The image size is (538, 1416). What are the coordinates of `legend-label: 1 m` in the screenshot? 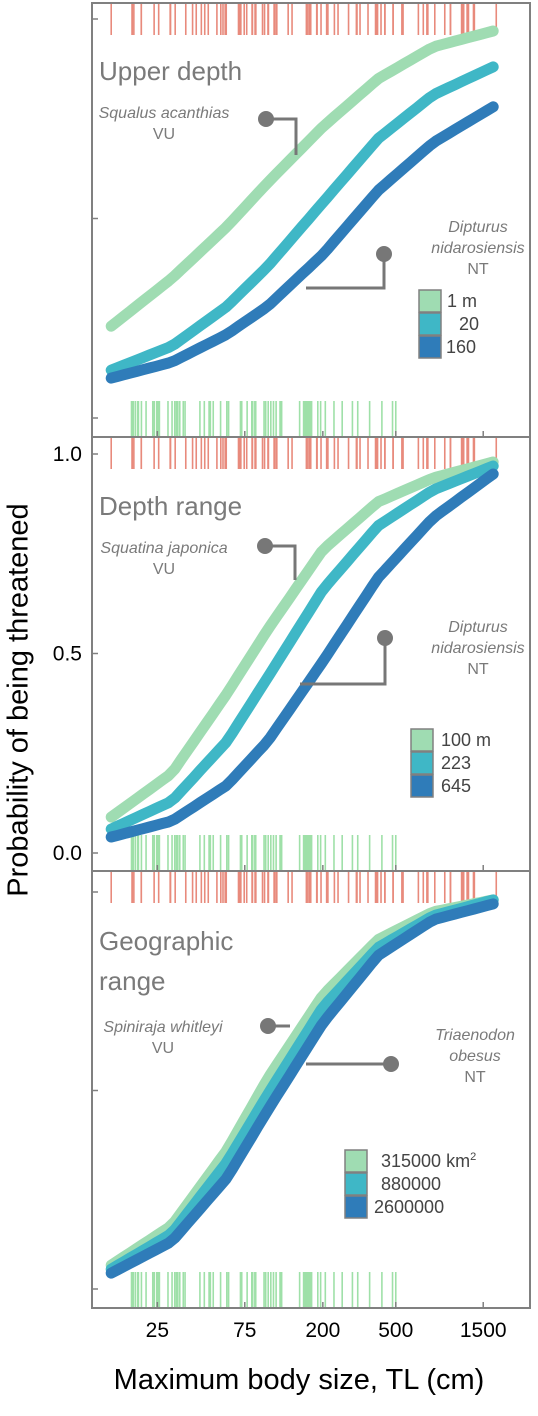 It's located at (462, 301).